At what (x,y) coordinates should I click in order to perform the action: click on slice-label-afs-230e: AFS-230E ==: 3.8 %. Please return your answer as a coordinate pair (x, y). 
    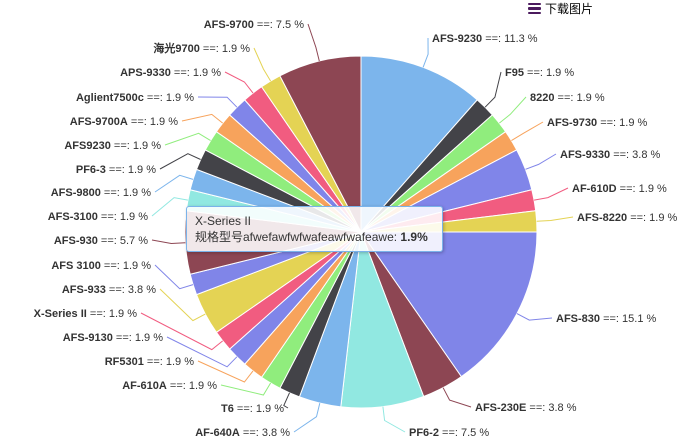
    Looking at the image, I should click on (526, 408).